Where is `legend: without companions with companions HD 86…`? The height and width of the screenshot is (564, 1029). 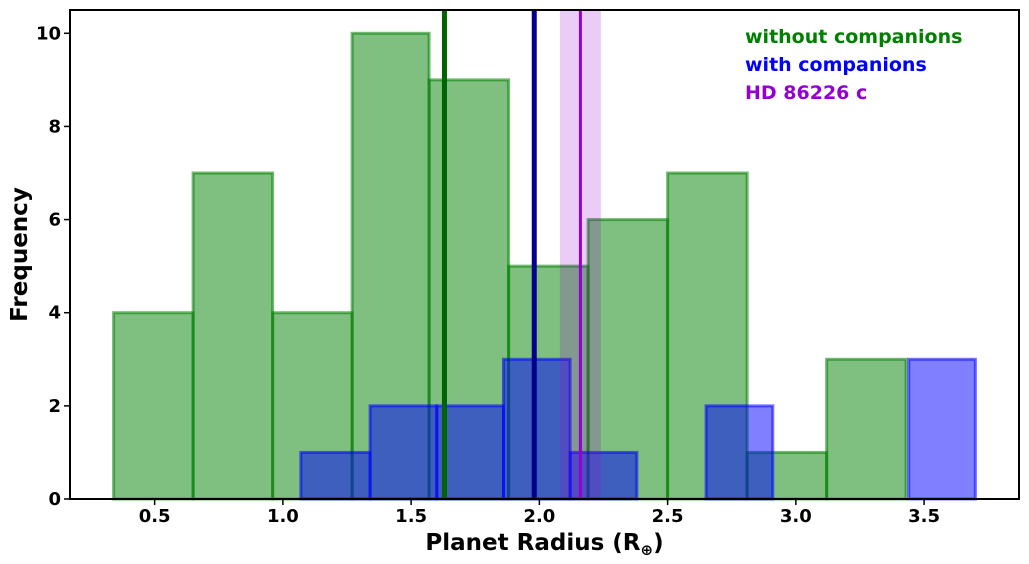
legend: without companions with companions HD 86… is located at coordinates (853, 65).